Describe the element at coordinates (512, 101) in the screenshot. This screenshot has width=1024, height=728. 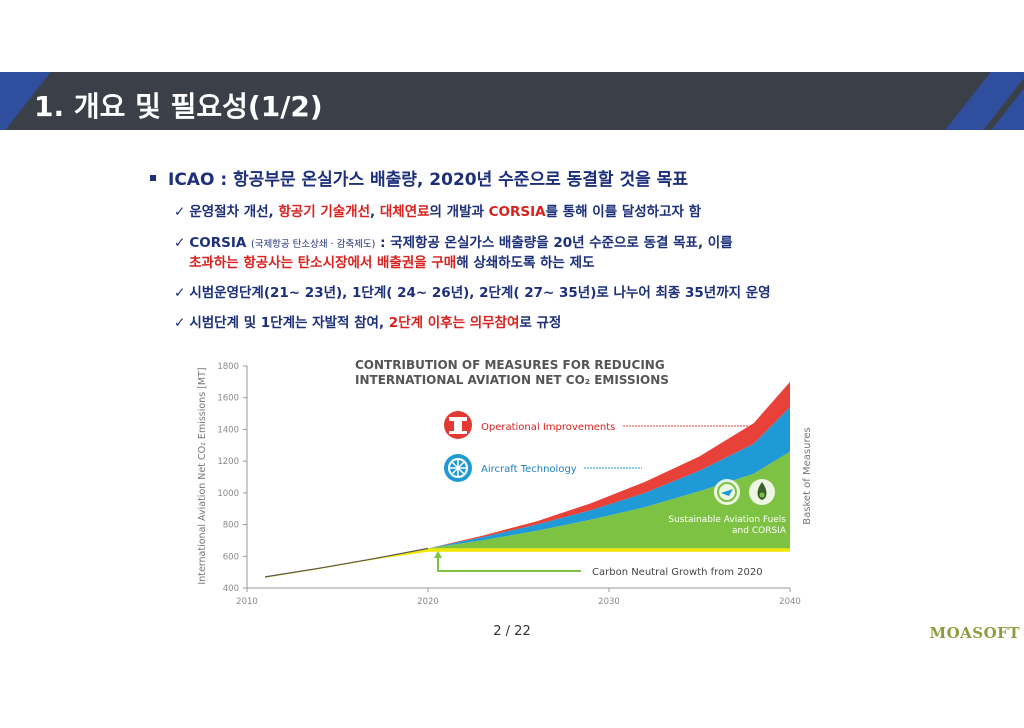
I see `title-bar: 1. 개요 및 필요성(1/2)` at that location.